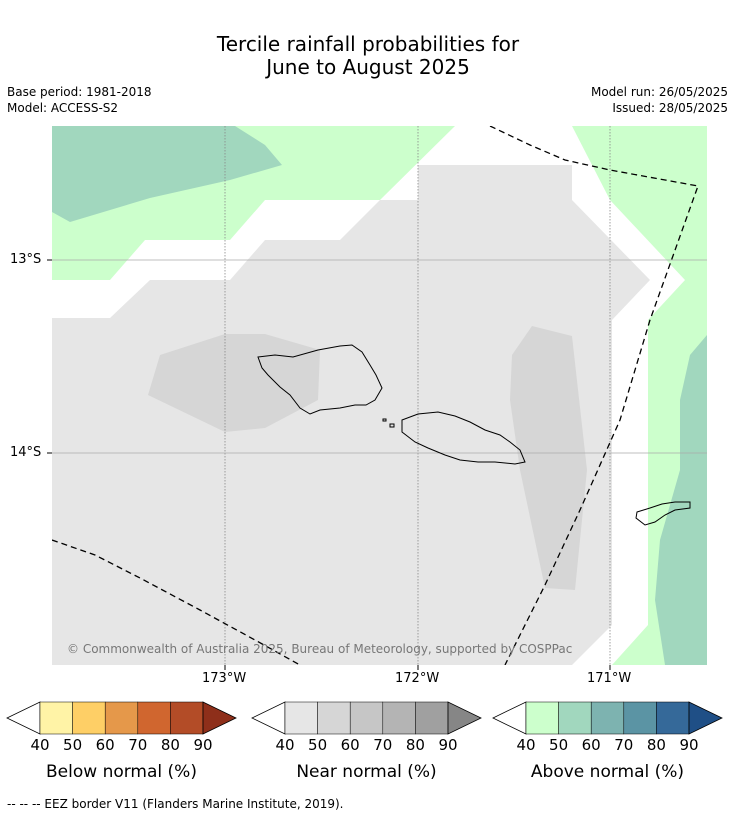 The width and height of the screenshot is (736, 816). I want to click on above-normal-colorbar-label: 70, so click(624, 745).